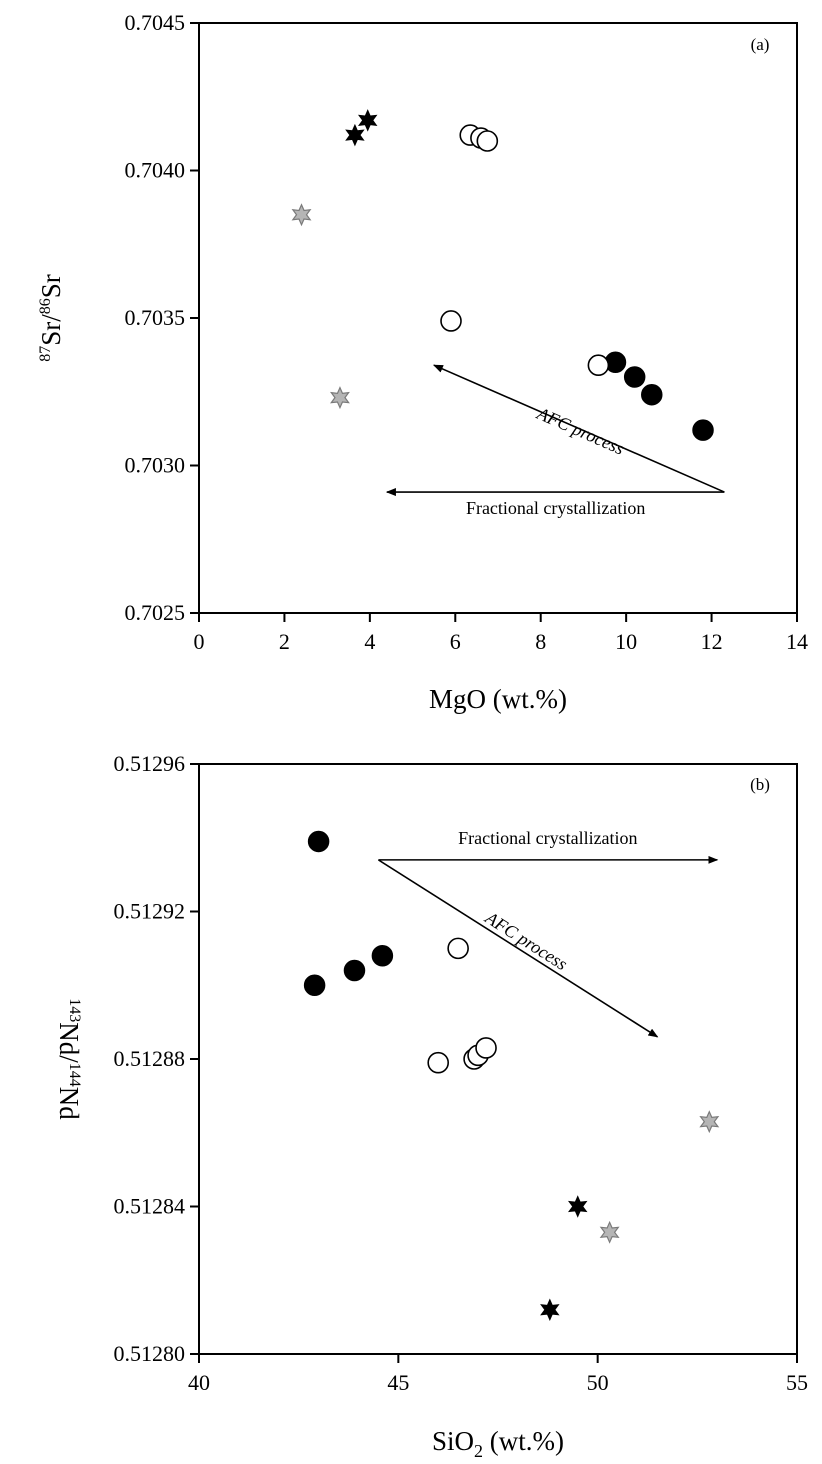  Describe the element at coordinates (453, 1441) in the screenshot. I see `x-label-base1: SiO` at that location.